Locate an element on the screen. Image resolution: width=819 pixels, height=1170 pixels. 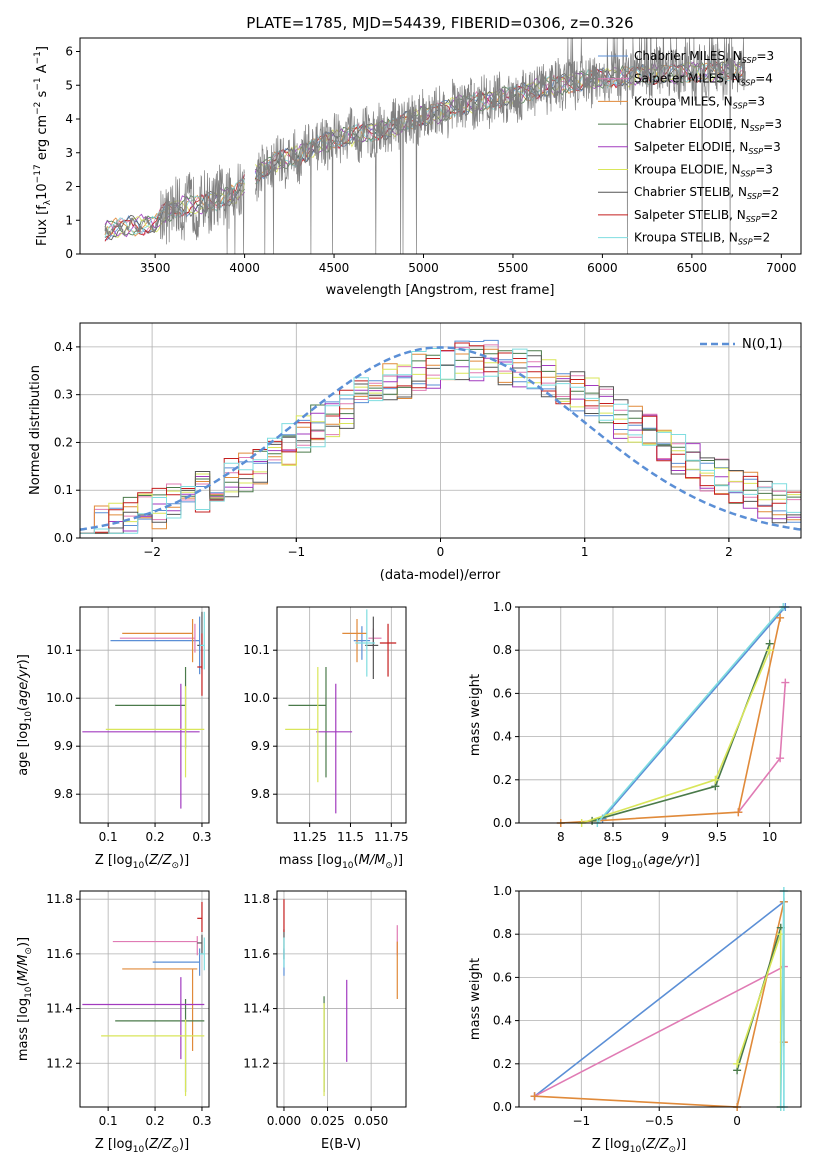
spectrum-data is located at coordinates (425, 146).